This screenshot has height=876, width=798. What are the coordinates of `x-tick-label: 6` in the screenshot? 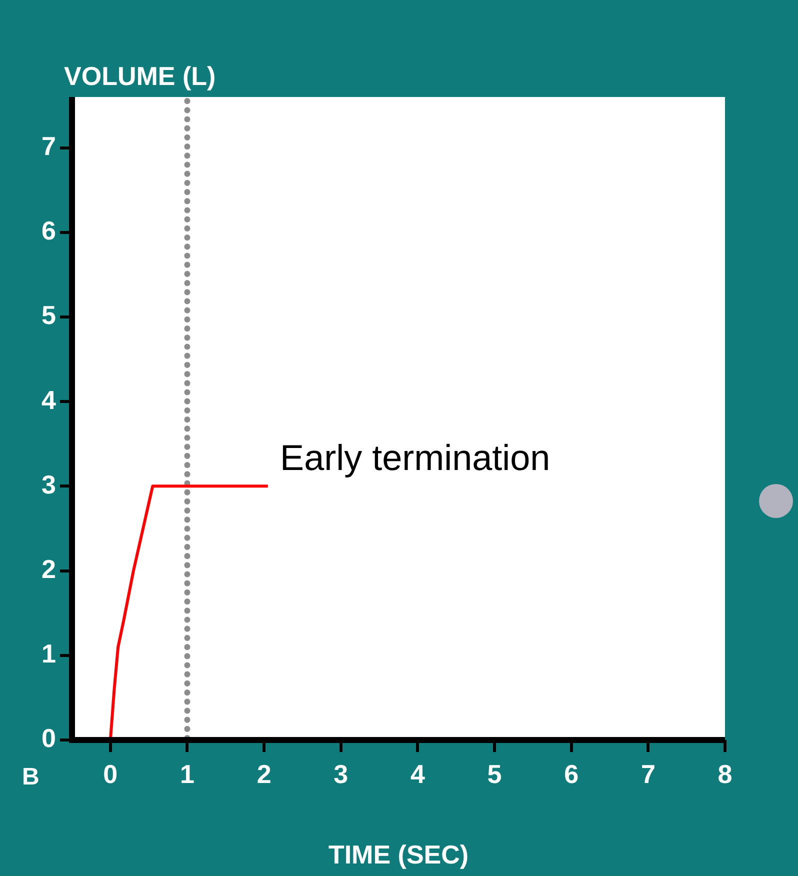 It's located at (571, 773).